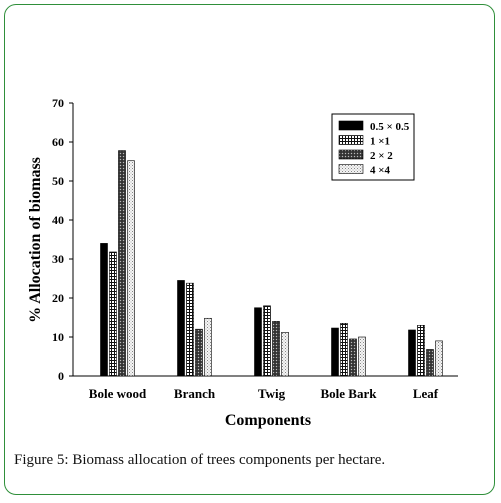 The height and width of the screenshot is (503, 501). What do you see at coordinates (58, 298) in the screenshot?
I see `y-tick-label: 20` at bounding box center [58, 298].